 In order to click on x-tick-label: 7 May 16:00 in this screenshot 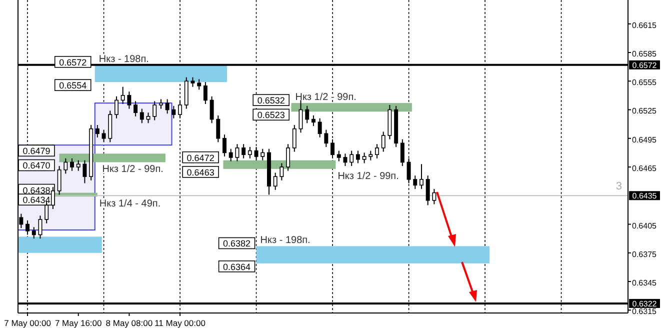, I will do `click(78, 323)`.